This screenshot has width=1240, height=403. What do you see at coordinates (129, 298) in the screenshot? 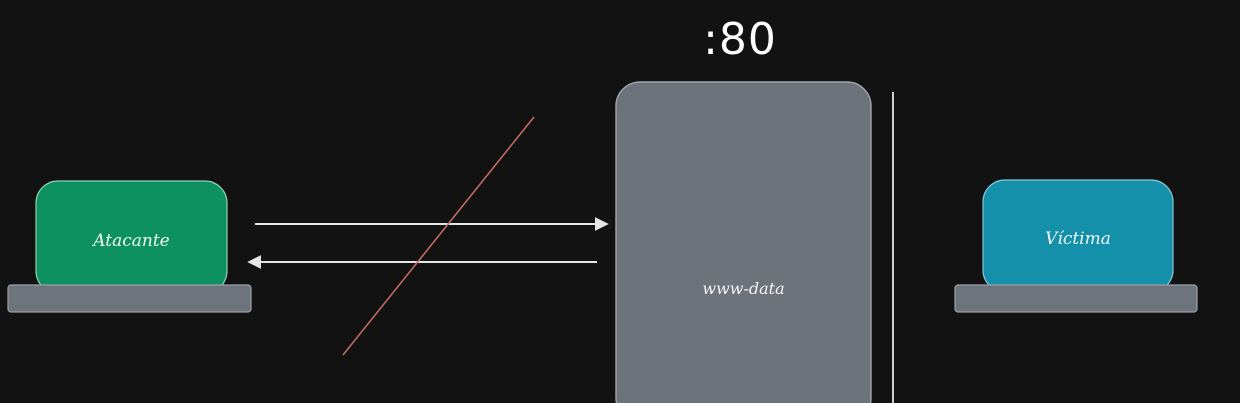
I see `attacker-laptop-base` at bounding box center [129, 298].